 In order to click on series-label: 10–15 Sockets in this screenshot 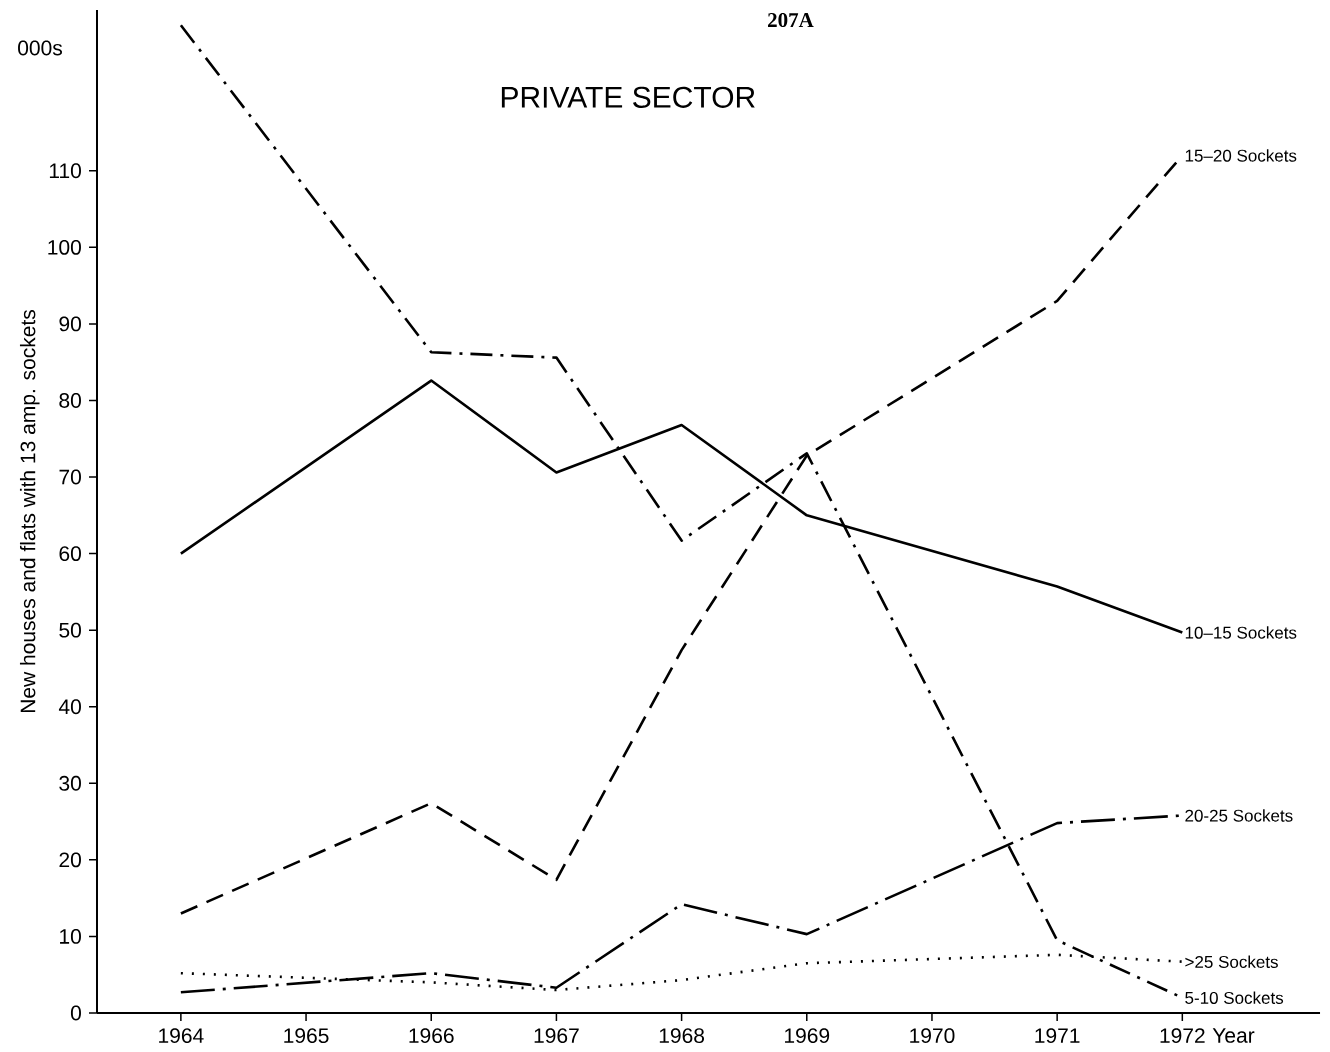, I will do `click(1241, 632)`.